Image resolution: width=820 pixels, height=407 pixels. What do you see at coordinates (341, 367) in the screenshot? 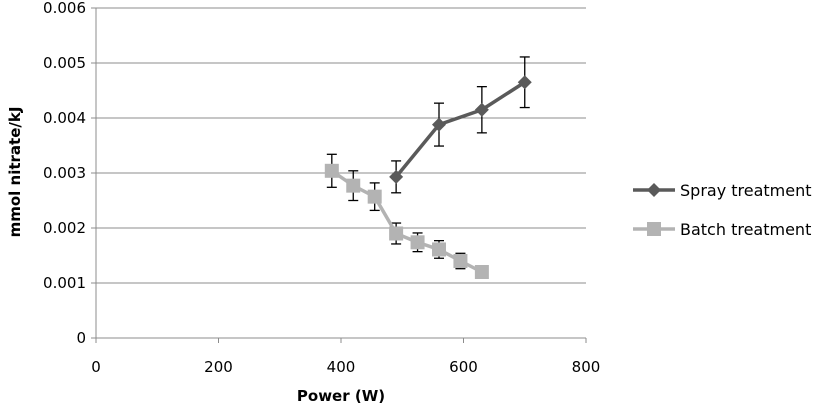
I see `x-tick-label: 400` at bounding box center [341, 367].